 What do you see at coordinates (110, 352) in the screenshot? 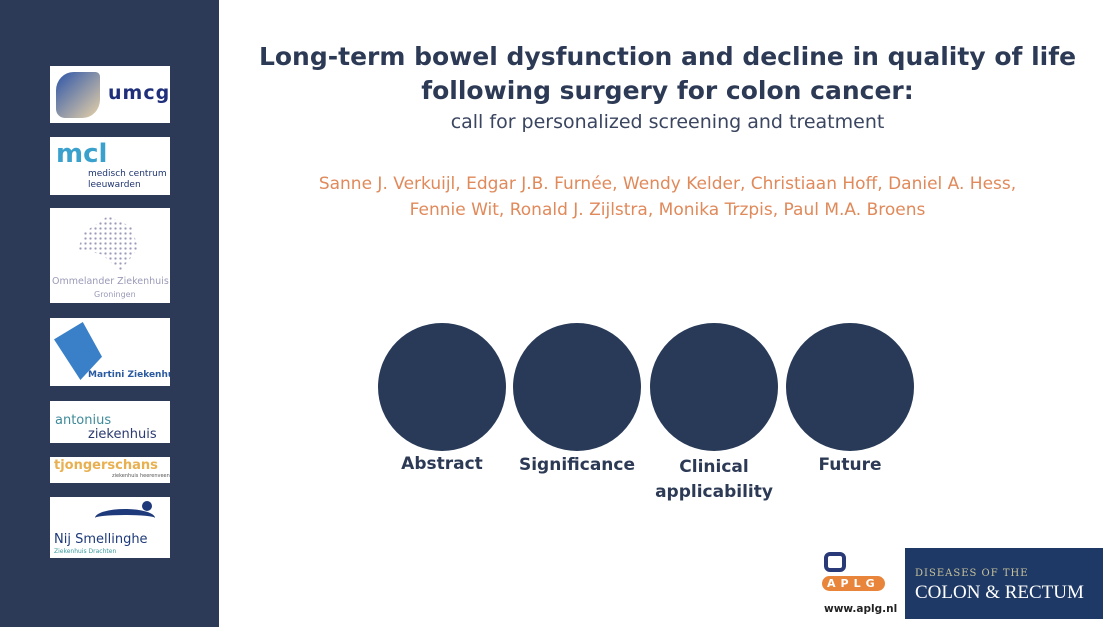
I see `martini-logo: Martini Ziekenhuis` at bounding box center [110, 352].